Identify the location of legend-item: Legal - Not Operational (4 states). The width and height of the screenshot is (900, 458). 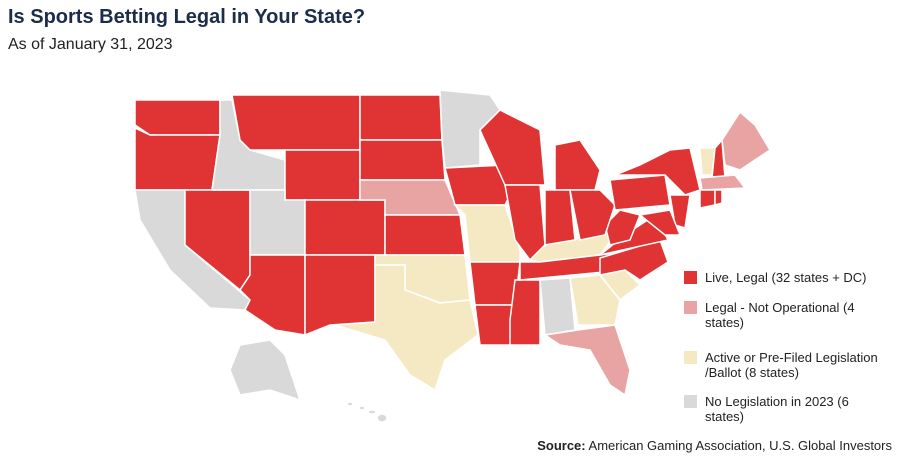
(784, 315).